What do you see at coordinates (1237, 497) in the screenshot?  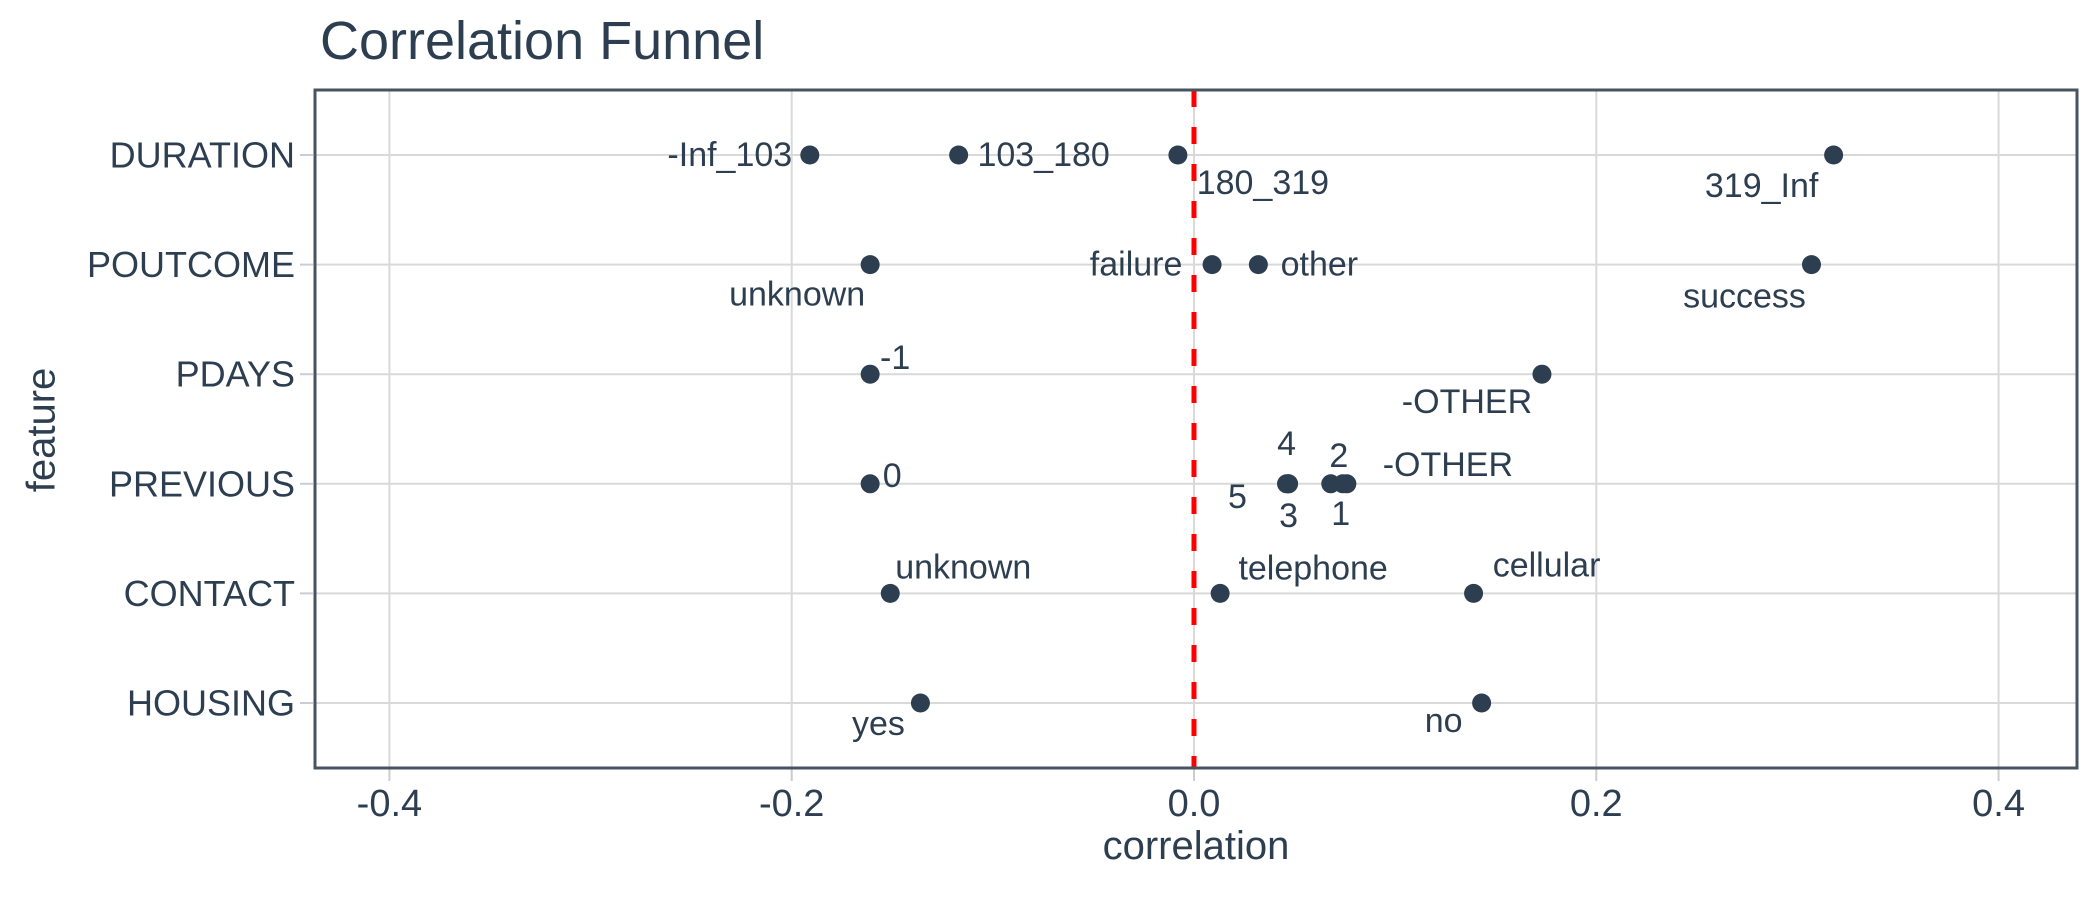 I see `point-label: 5` at bounding box center [1237, 497].